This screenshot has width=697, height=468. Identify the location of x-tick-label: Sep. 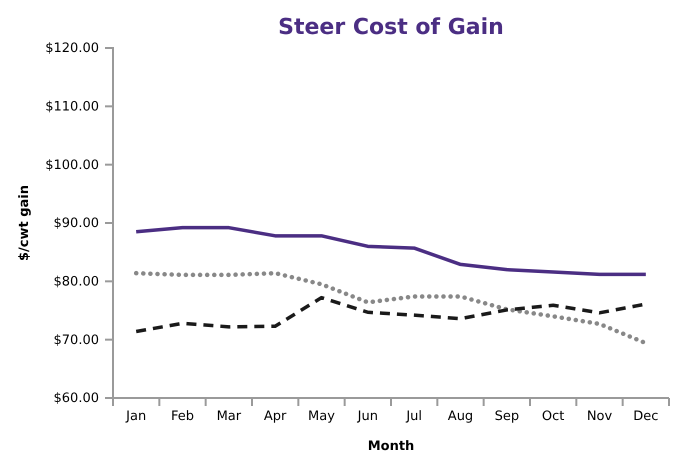
(507, 416).